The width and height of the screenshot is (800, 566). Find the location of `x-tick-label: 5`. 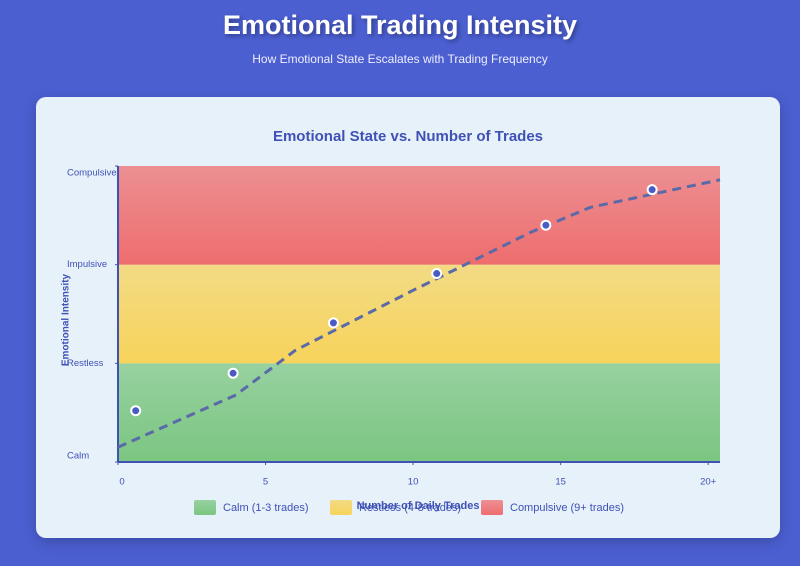

x-tick-label: 5 is located at coordinates (265, 482).